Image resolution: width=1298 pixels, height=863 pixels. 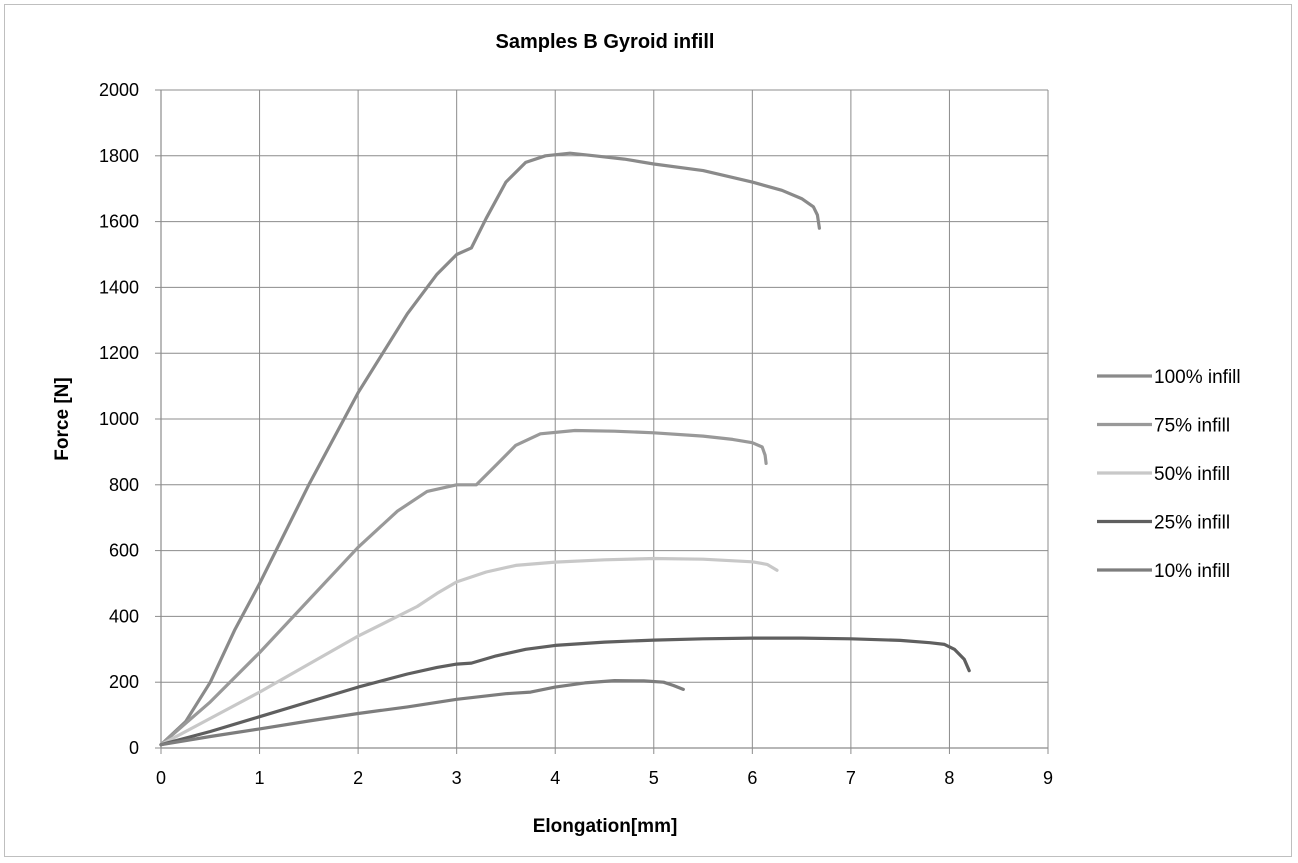 What do you see at coordinates (851, 778) in the screenshot?
I see `x-tick-label: 7` at bounding box center [851, 778].